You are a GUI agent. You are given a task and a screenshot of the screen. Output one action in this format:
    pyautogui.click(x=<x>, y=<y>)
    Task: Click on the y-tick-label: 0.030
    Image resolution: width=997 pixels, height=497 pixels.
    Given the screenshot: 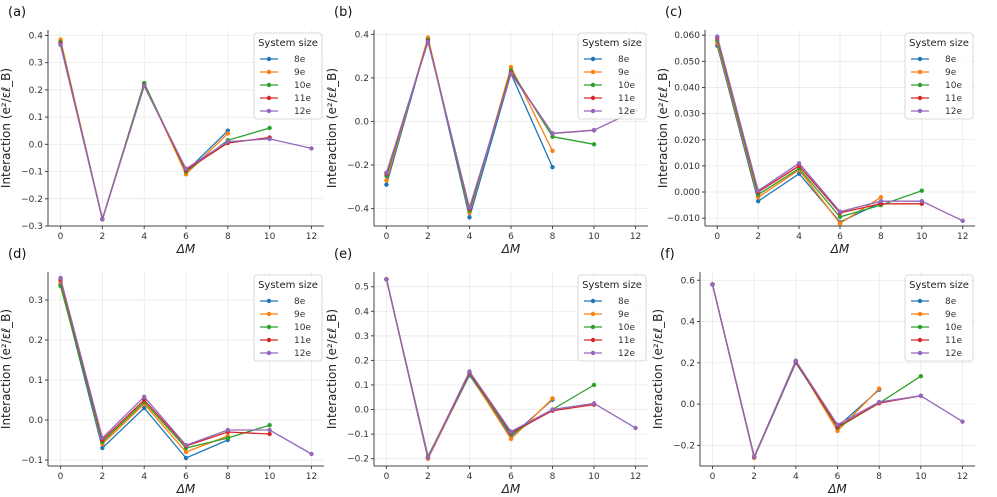 What is the action you would take?
    pyautogui.click(x=687, y=115)
    